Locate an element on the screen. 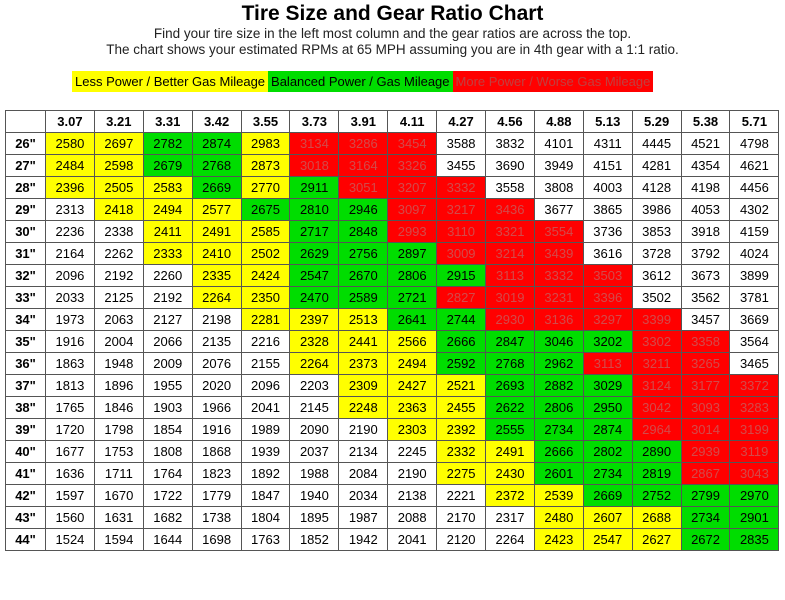  rpm-cell: 3211 is located at coordinates (656, 363).